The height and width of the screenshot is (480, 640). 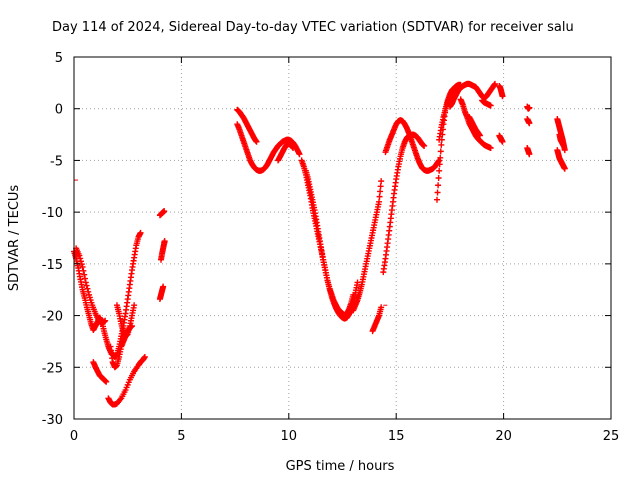 What do you see at coordinates (181, 436) in the screenshot?
I see `x-tick-label: 5` at bounding box center [181, 436].